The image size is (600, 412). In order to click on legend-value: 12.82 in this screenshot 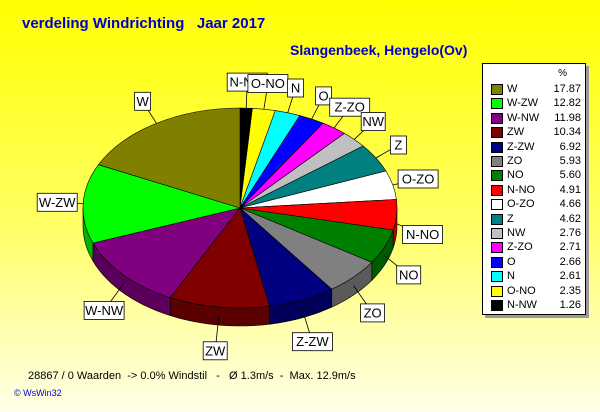, I will do `click(567, 103)`.